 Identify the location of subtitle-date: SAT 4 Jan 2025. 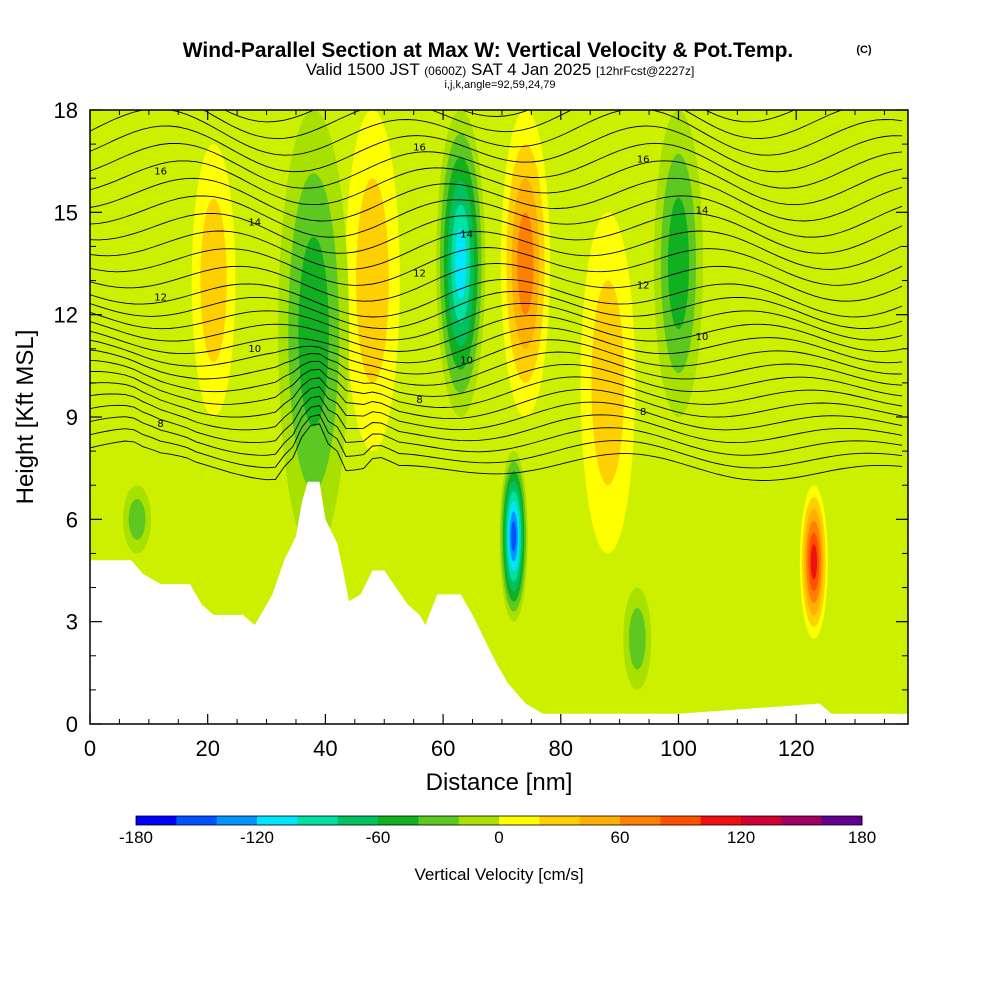
(531, 69).